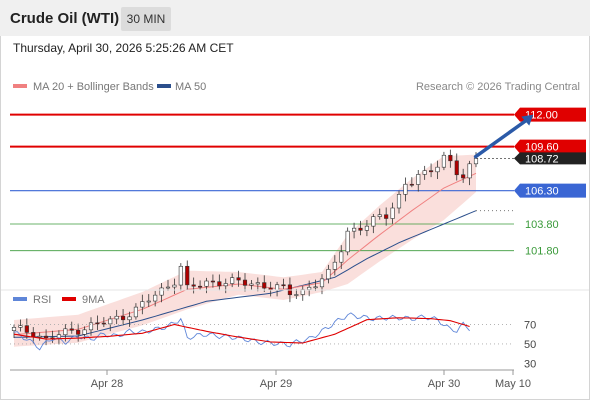  Describe the element at coordinates (146, 19) in the screenshot. I see `timeframe-button: 30 MIN` at that location.